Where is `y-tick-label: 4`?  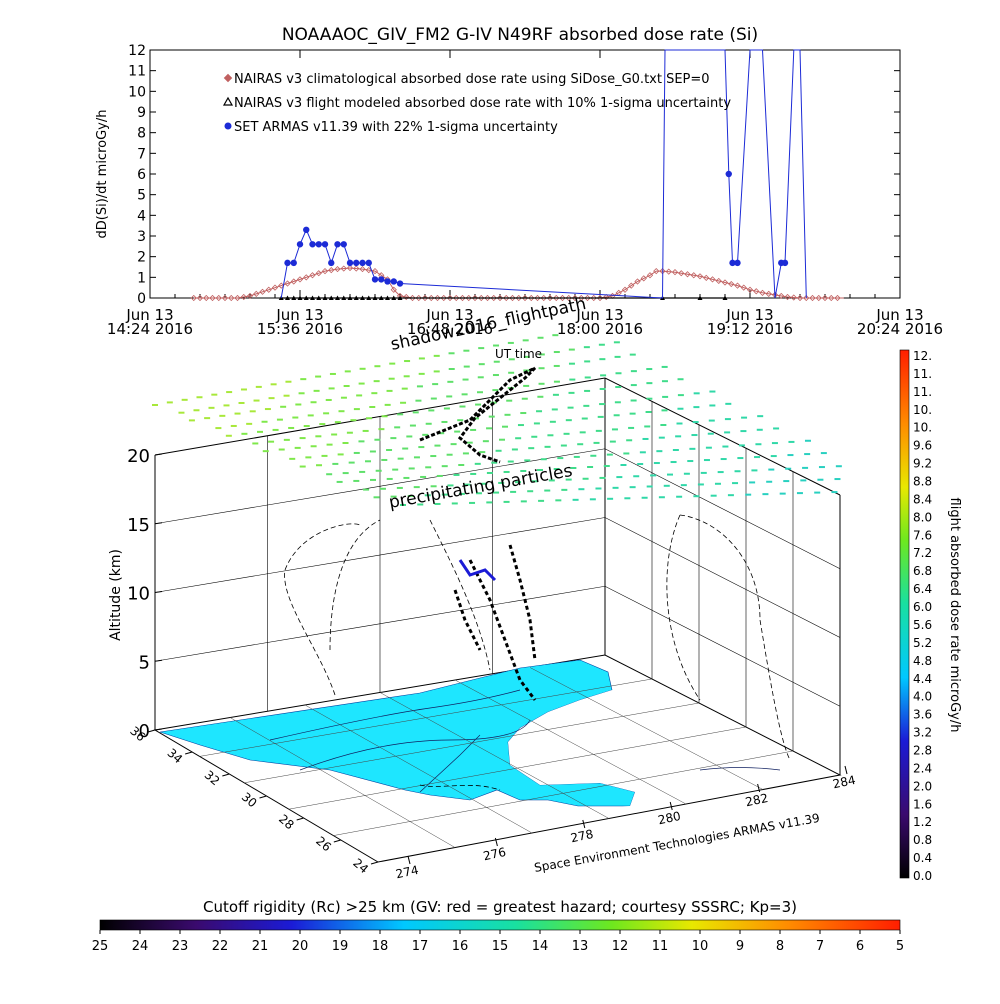 y-tick-label: 4 is located at coordinates (141, 216).